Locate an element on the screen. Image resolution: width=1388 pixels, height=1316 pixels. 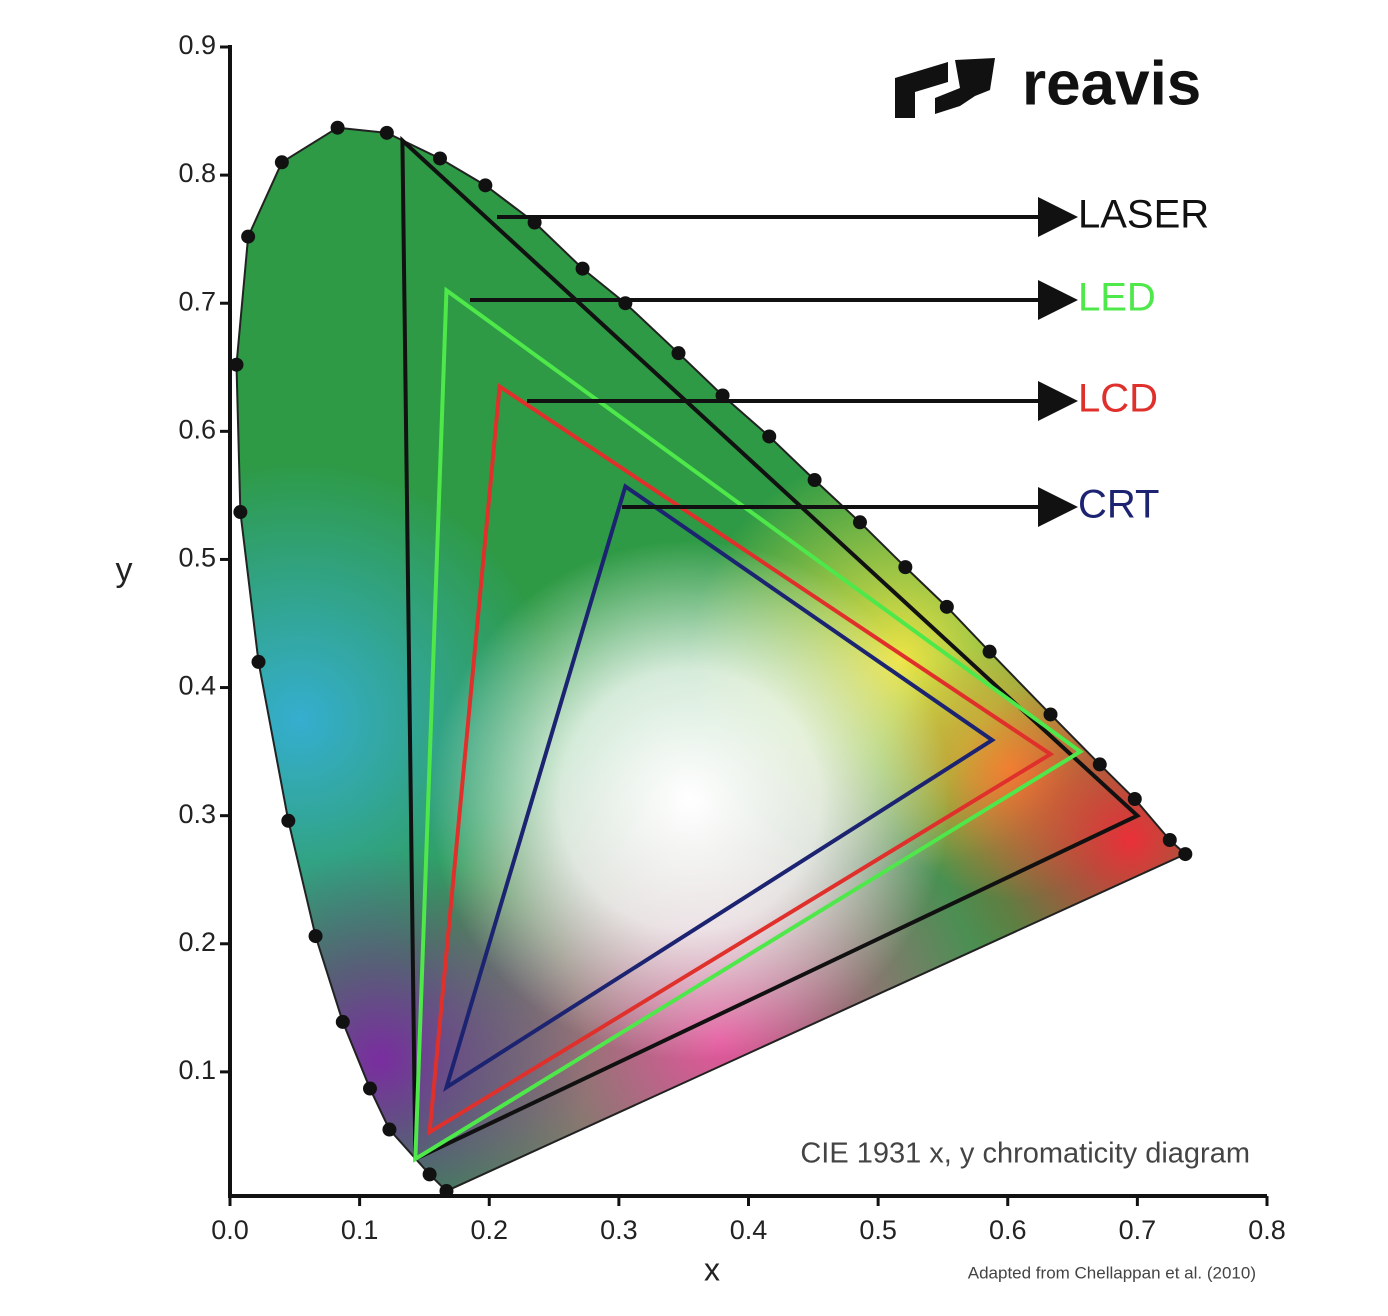
logo-text: reavis is located at coordinates (1111, 83).